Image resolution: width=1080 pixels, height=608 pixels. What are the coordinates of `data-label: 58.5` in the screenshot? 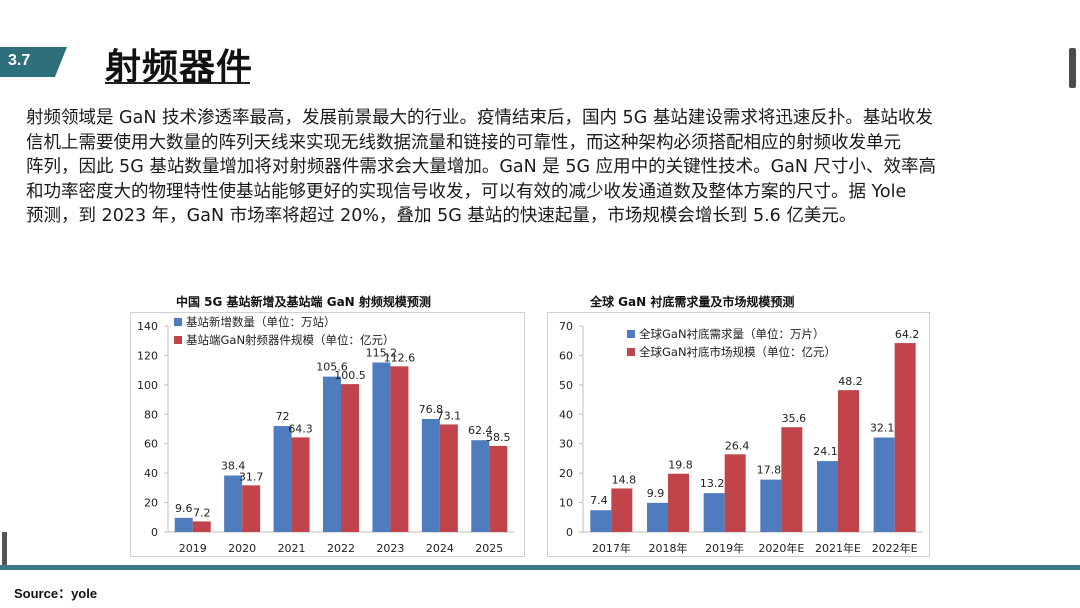 It's located at (498, 437).